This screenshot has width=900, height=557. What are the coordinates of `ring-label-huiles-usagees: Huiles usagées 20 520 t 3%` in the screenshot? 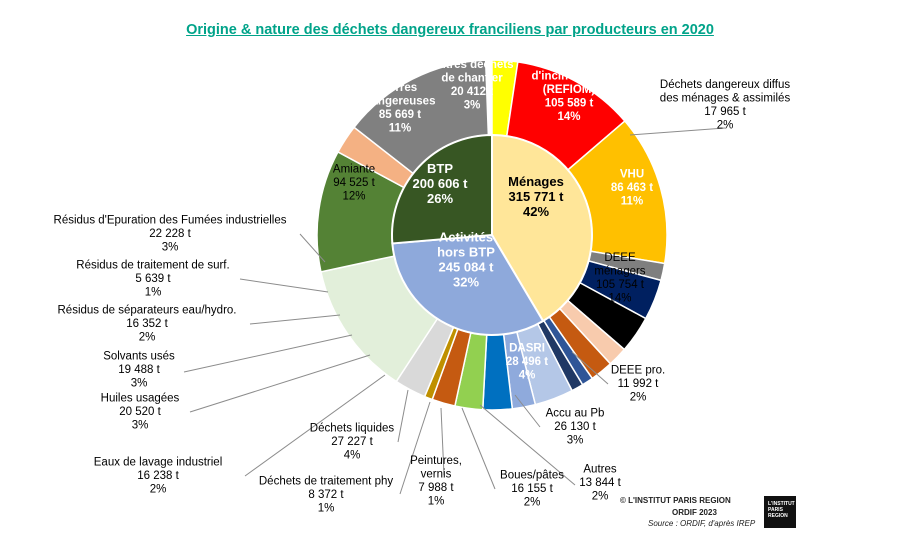 It's located at (140, 412).